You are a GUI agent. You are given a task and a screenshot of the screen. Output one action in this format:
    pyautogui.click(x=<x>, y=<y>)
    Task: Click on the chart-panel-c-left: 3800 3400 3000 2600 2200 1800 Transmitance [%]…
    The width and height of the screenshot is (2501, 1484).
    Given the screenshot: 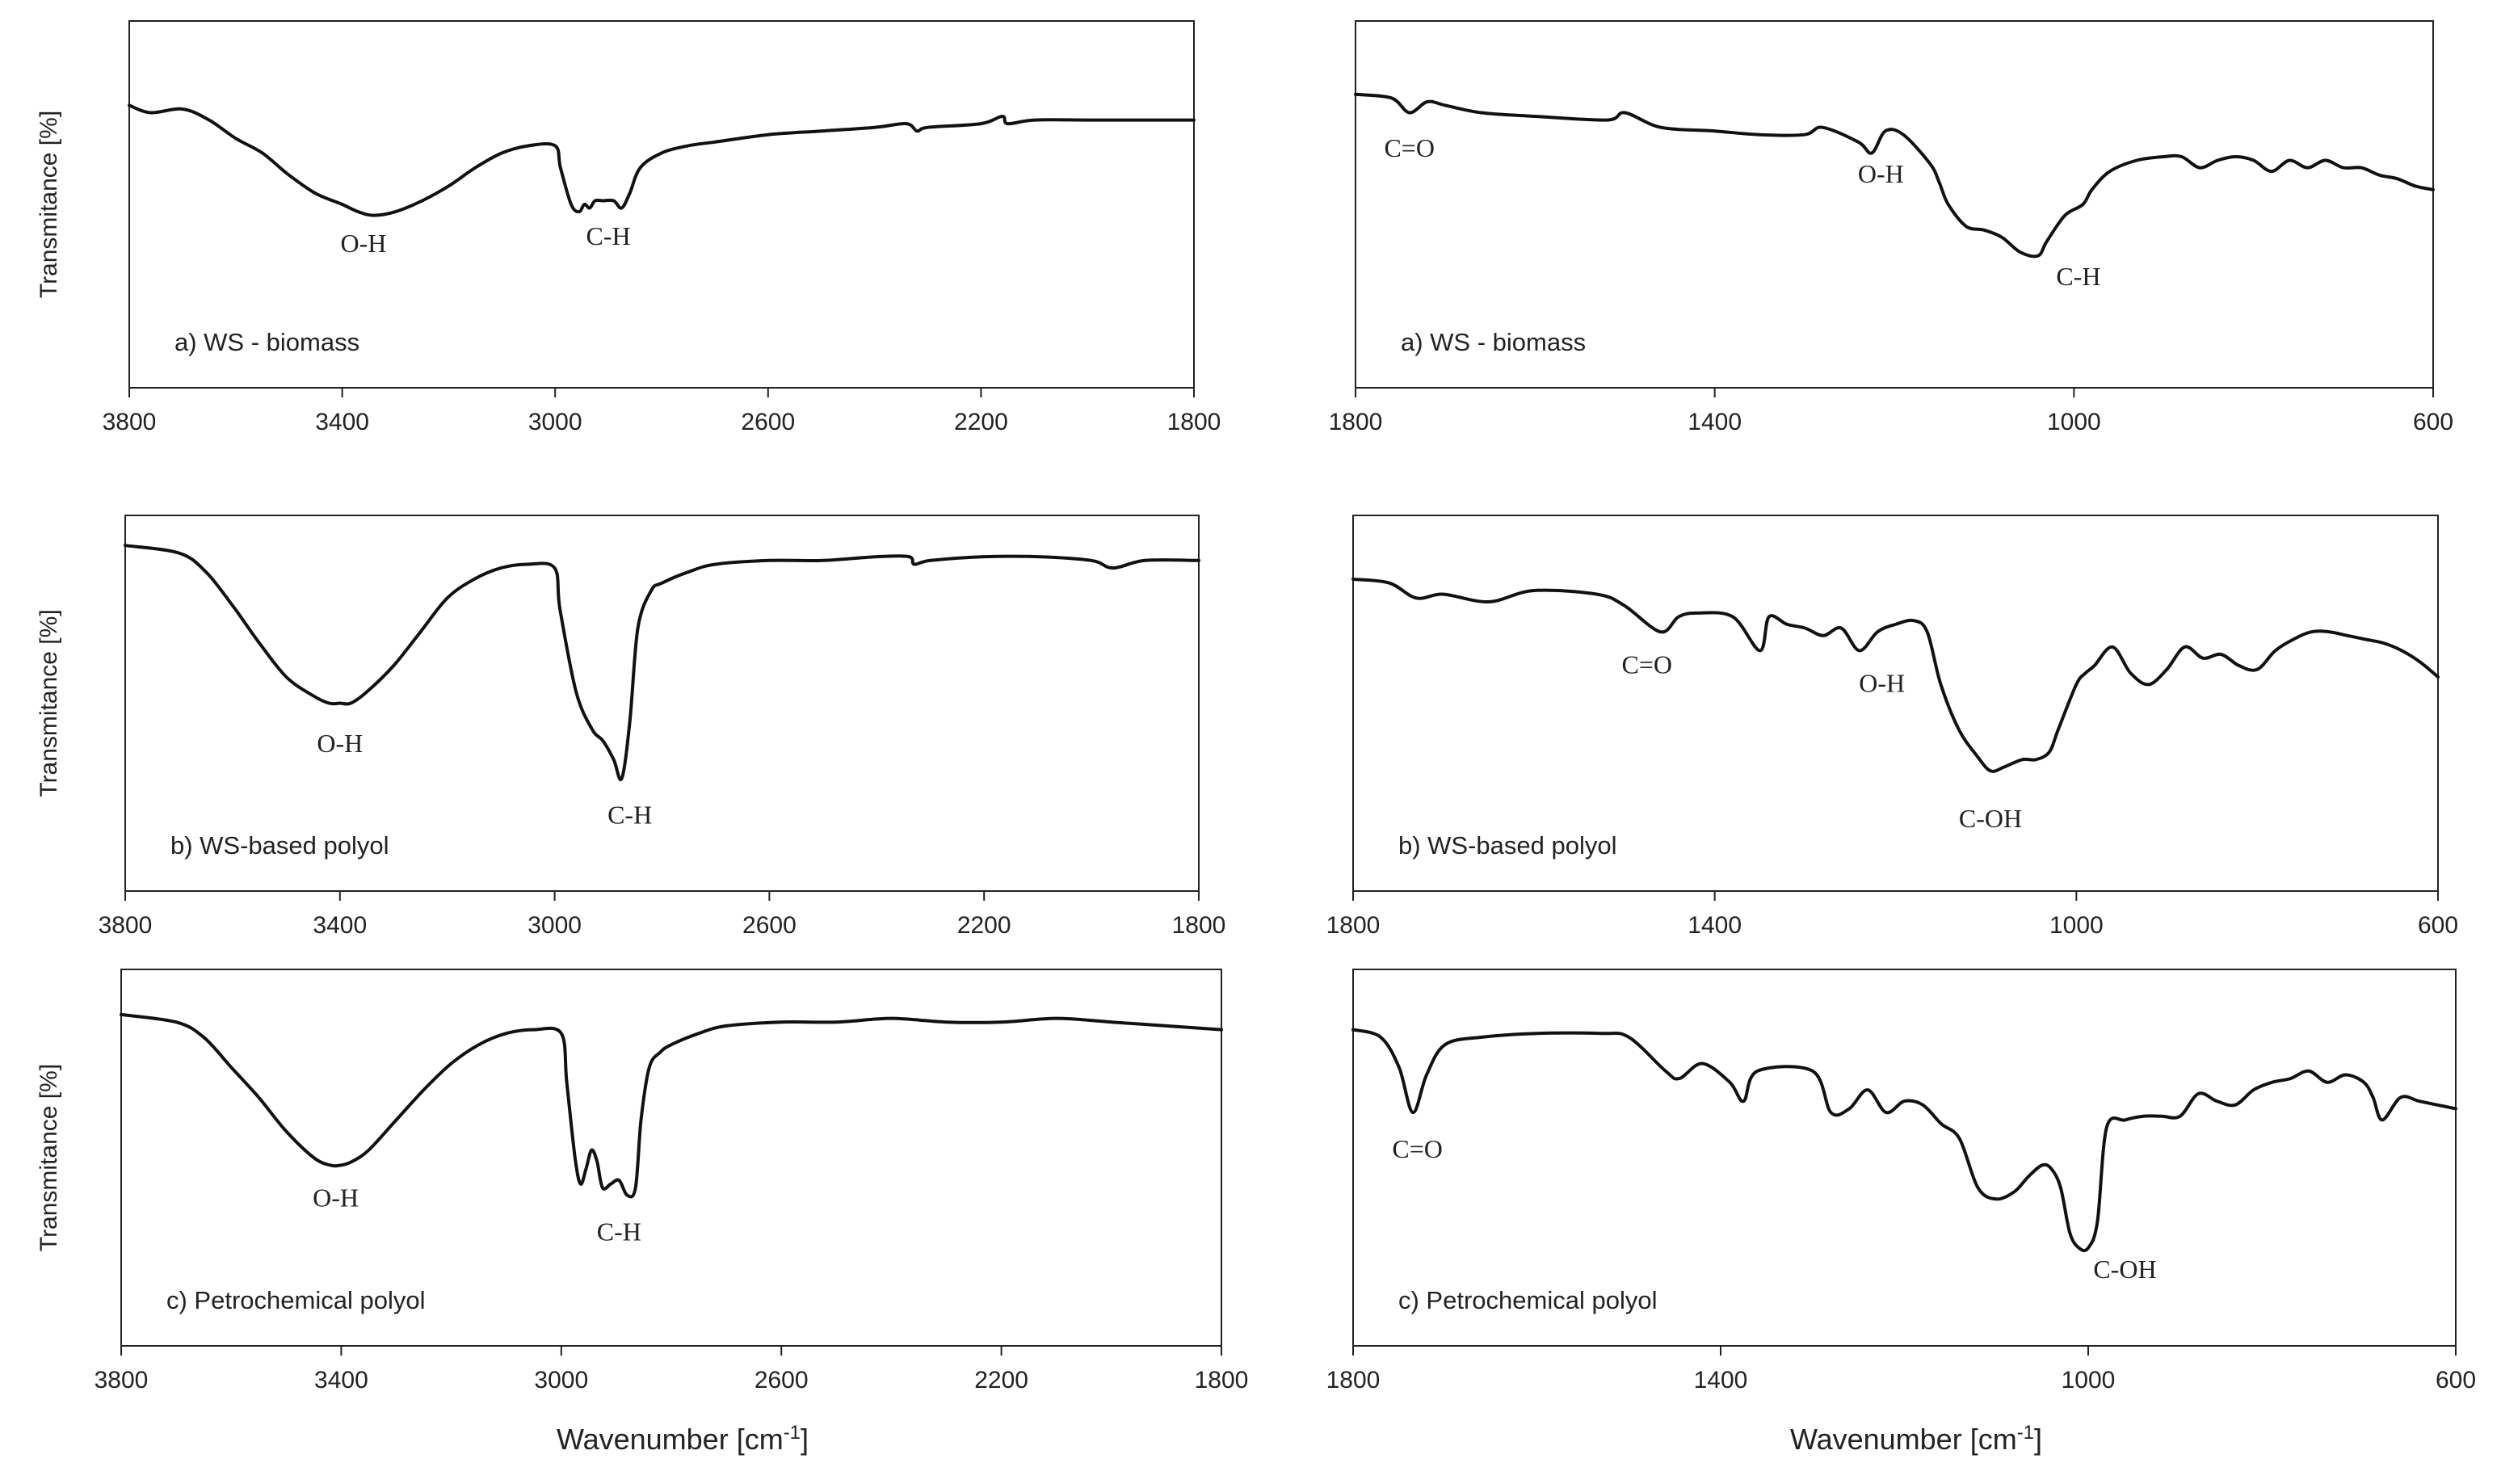 What is the action you would take?
    pyautogui.click(x=642, y=1181)
    